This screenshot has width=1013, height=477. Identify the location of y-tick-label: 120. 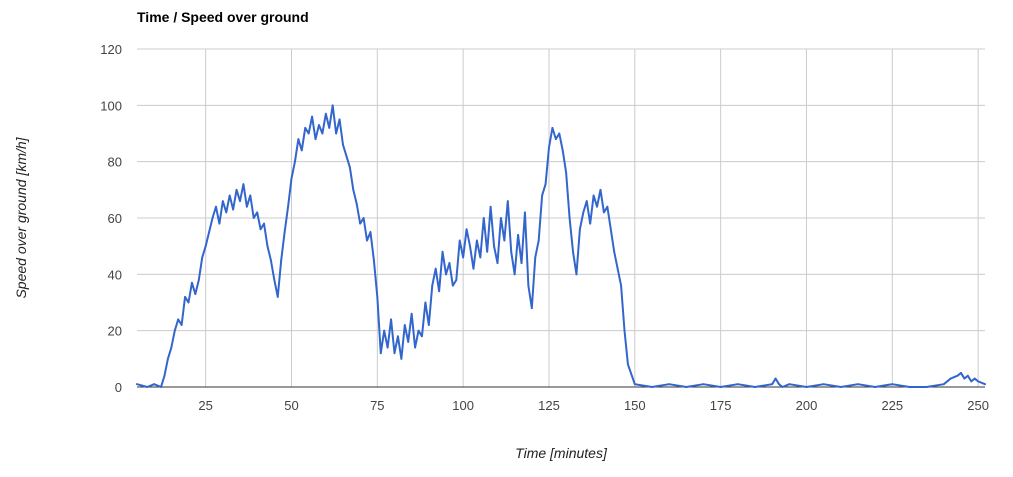
(111, 49).